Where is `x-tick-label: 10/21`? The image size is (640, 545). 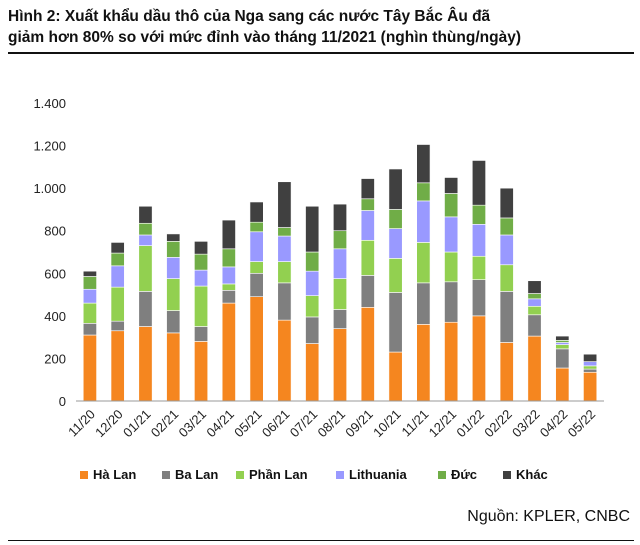 x-tick-label: 10/21 is located at coordinates (387, 424).